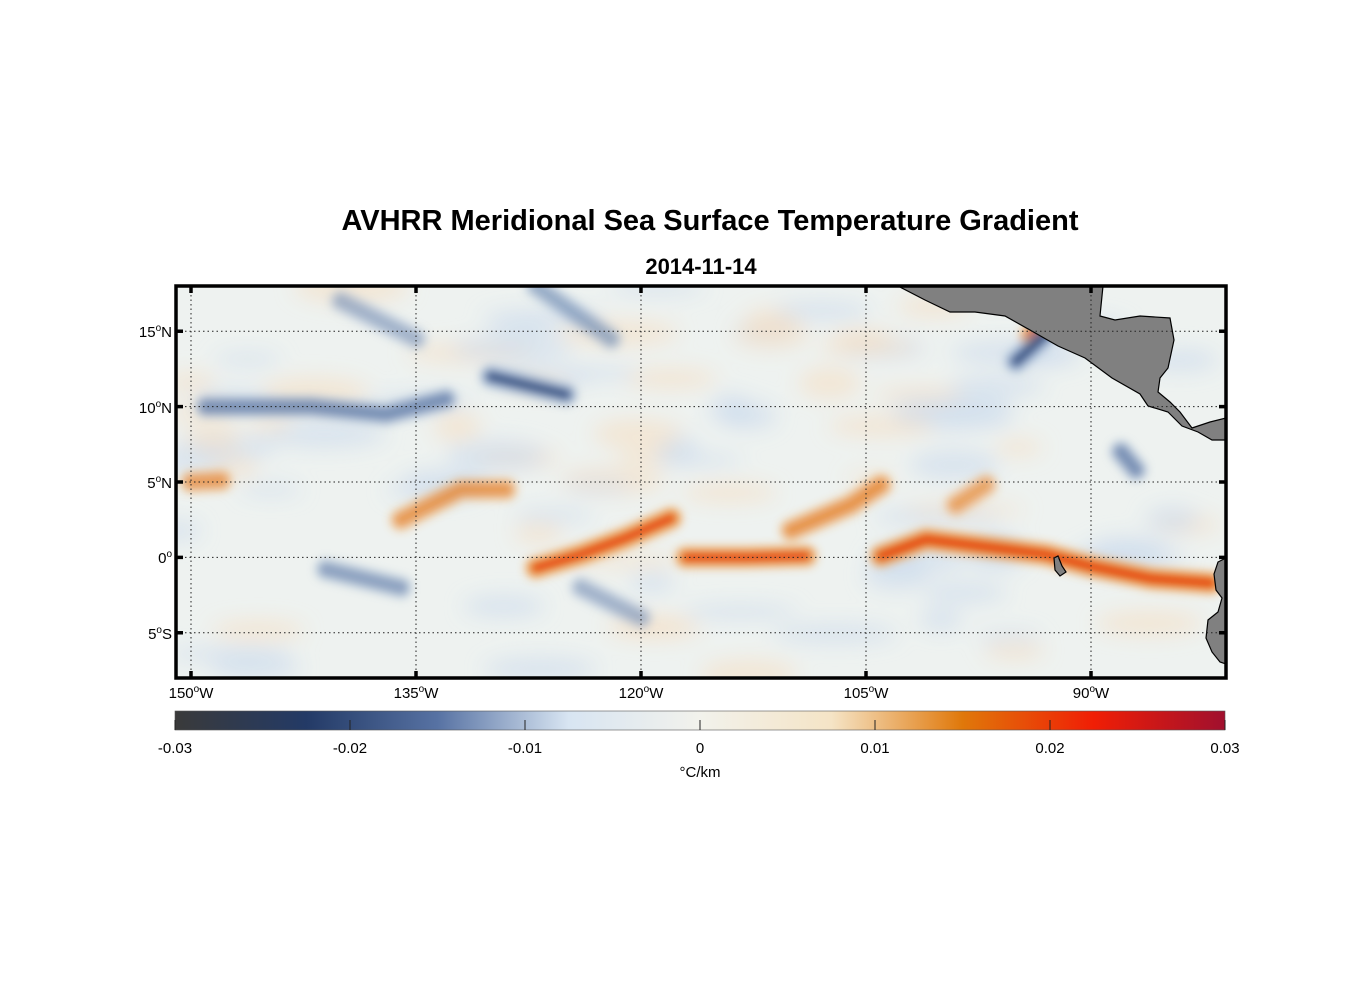 This screenshot has height=1000, width=1356. I want to click on latitude-label: 5oS, so click(160, 633).